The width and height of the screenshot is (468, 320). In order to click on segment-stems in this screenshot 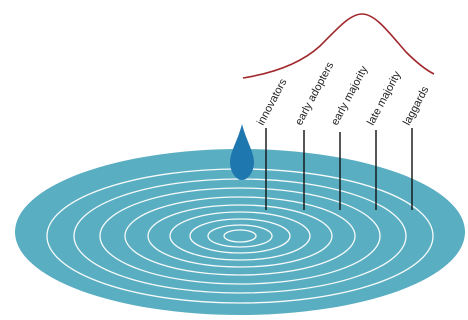, I will do `click(339, 169)`.